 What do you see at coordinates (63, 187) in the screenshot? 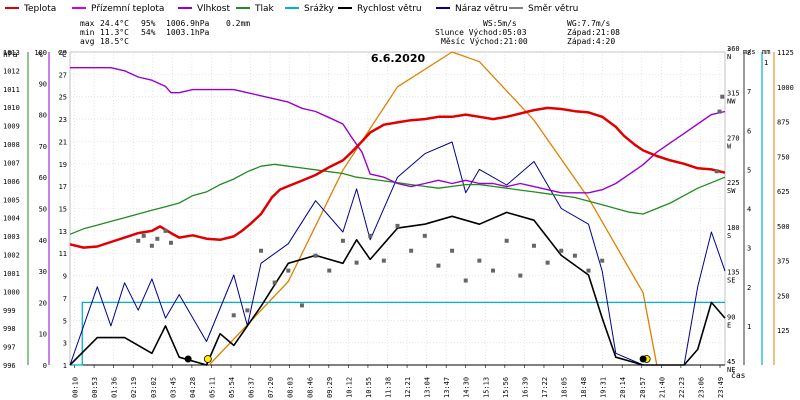
I see `temp-tick-label: 17` at bounding box center [63, 187].